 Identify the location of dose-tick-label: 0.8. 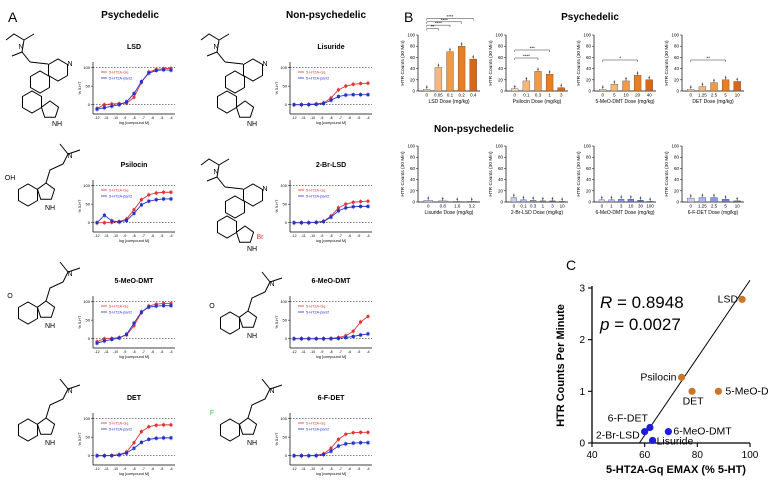
(443, 206).